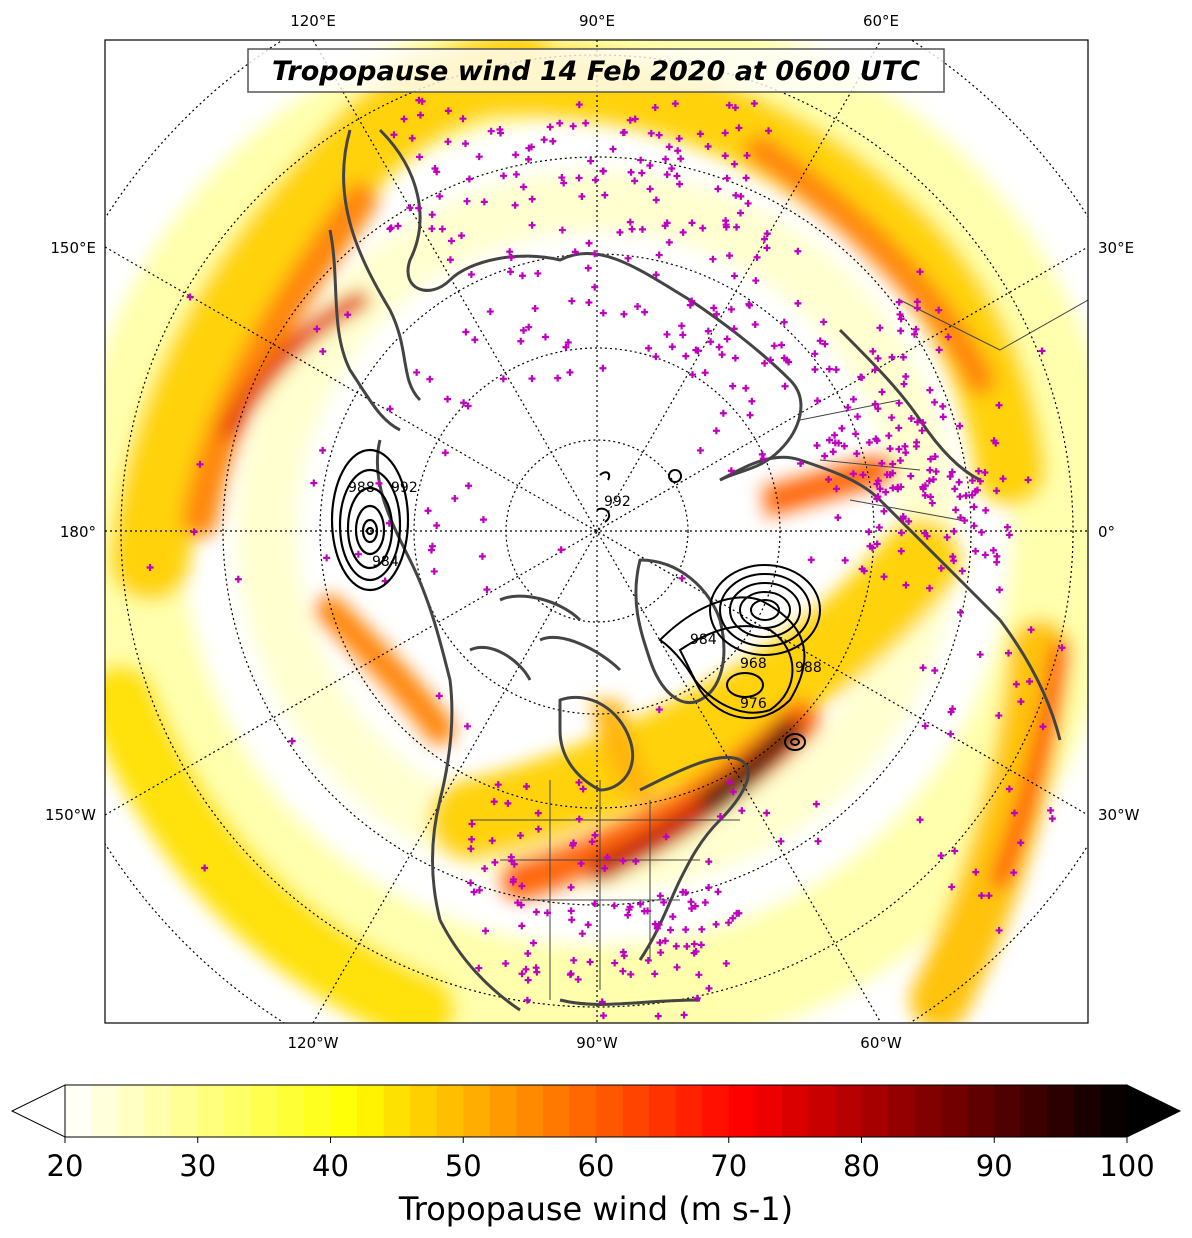 The height and width of the screenshot is (1238, 1192). Describe the element at coordinates (38, 1111) in the screenshot. I see `colorbar-under-arrow` at that location.